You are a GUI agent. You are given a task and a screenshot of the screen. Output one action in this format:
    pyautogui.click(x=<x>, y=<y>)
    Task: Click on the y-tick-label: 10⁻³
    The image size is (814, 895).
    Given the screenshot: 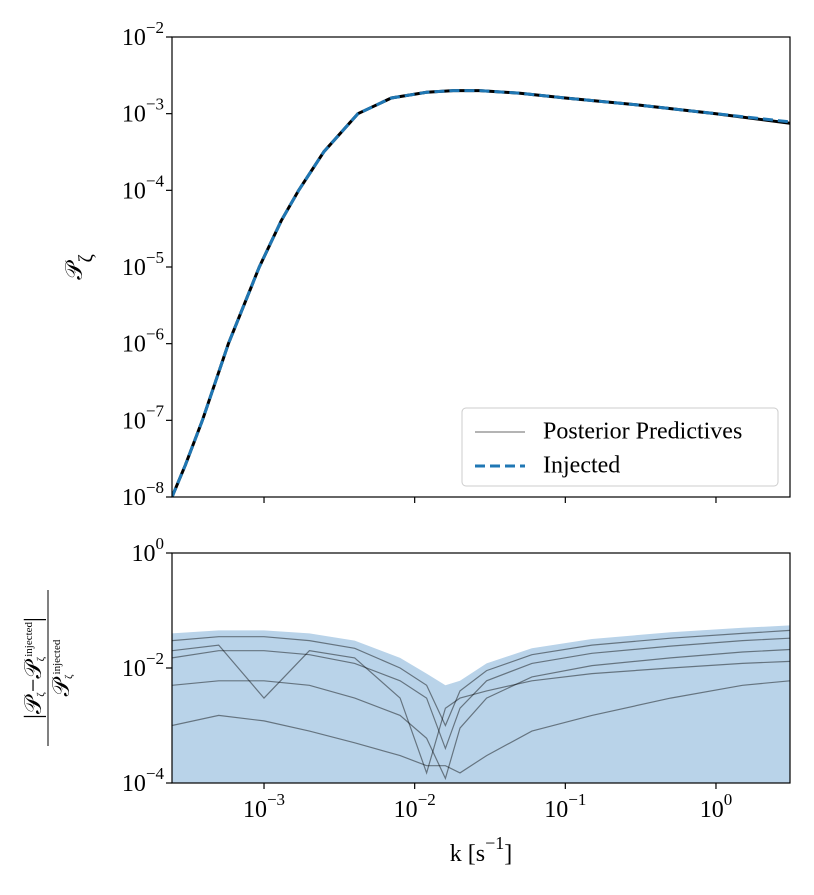 What is the action you would take?
    pyautogui.click(x=143, y=111)
    